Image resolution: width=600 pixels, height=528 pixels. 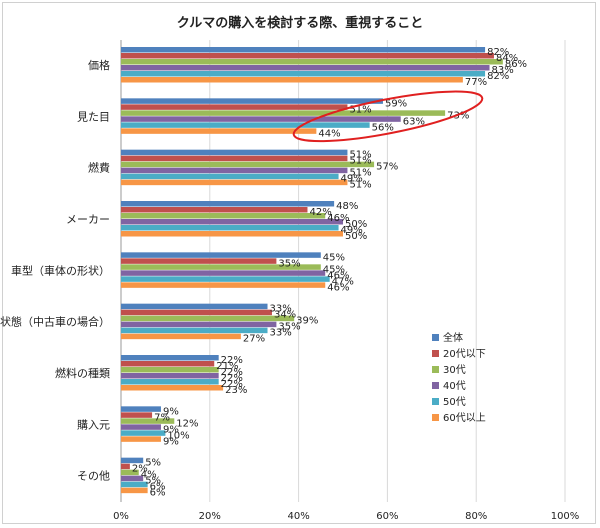 I want to click on legend-label: 全体, so click(x=453, y=337).